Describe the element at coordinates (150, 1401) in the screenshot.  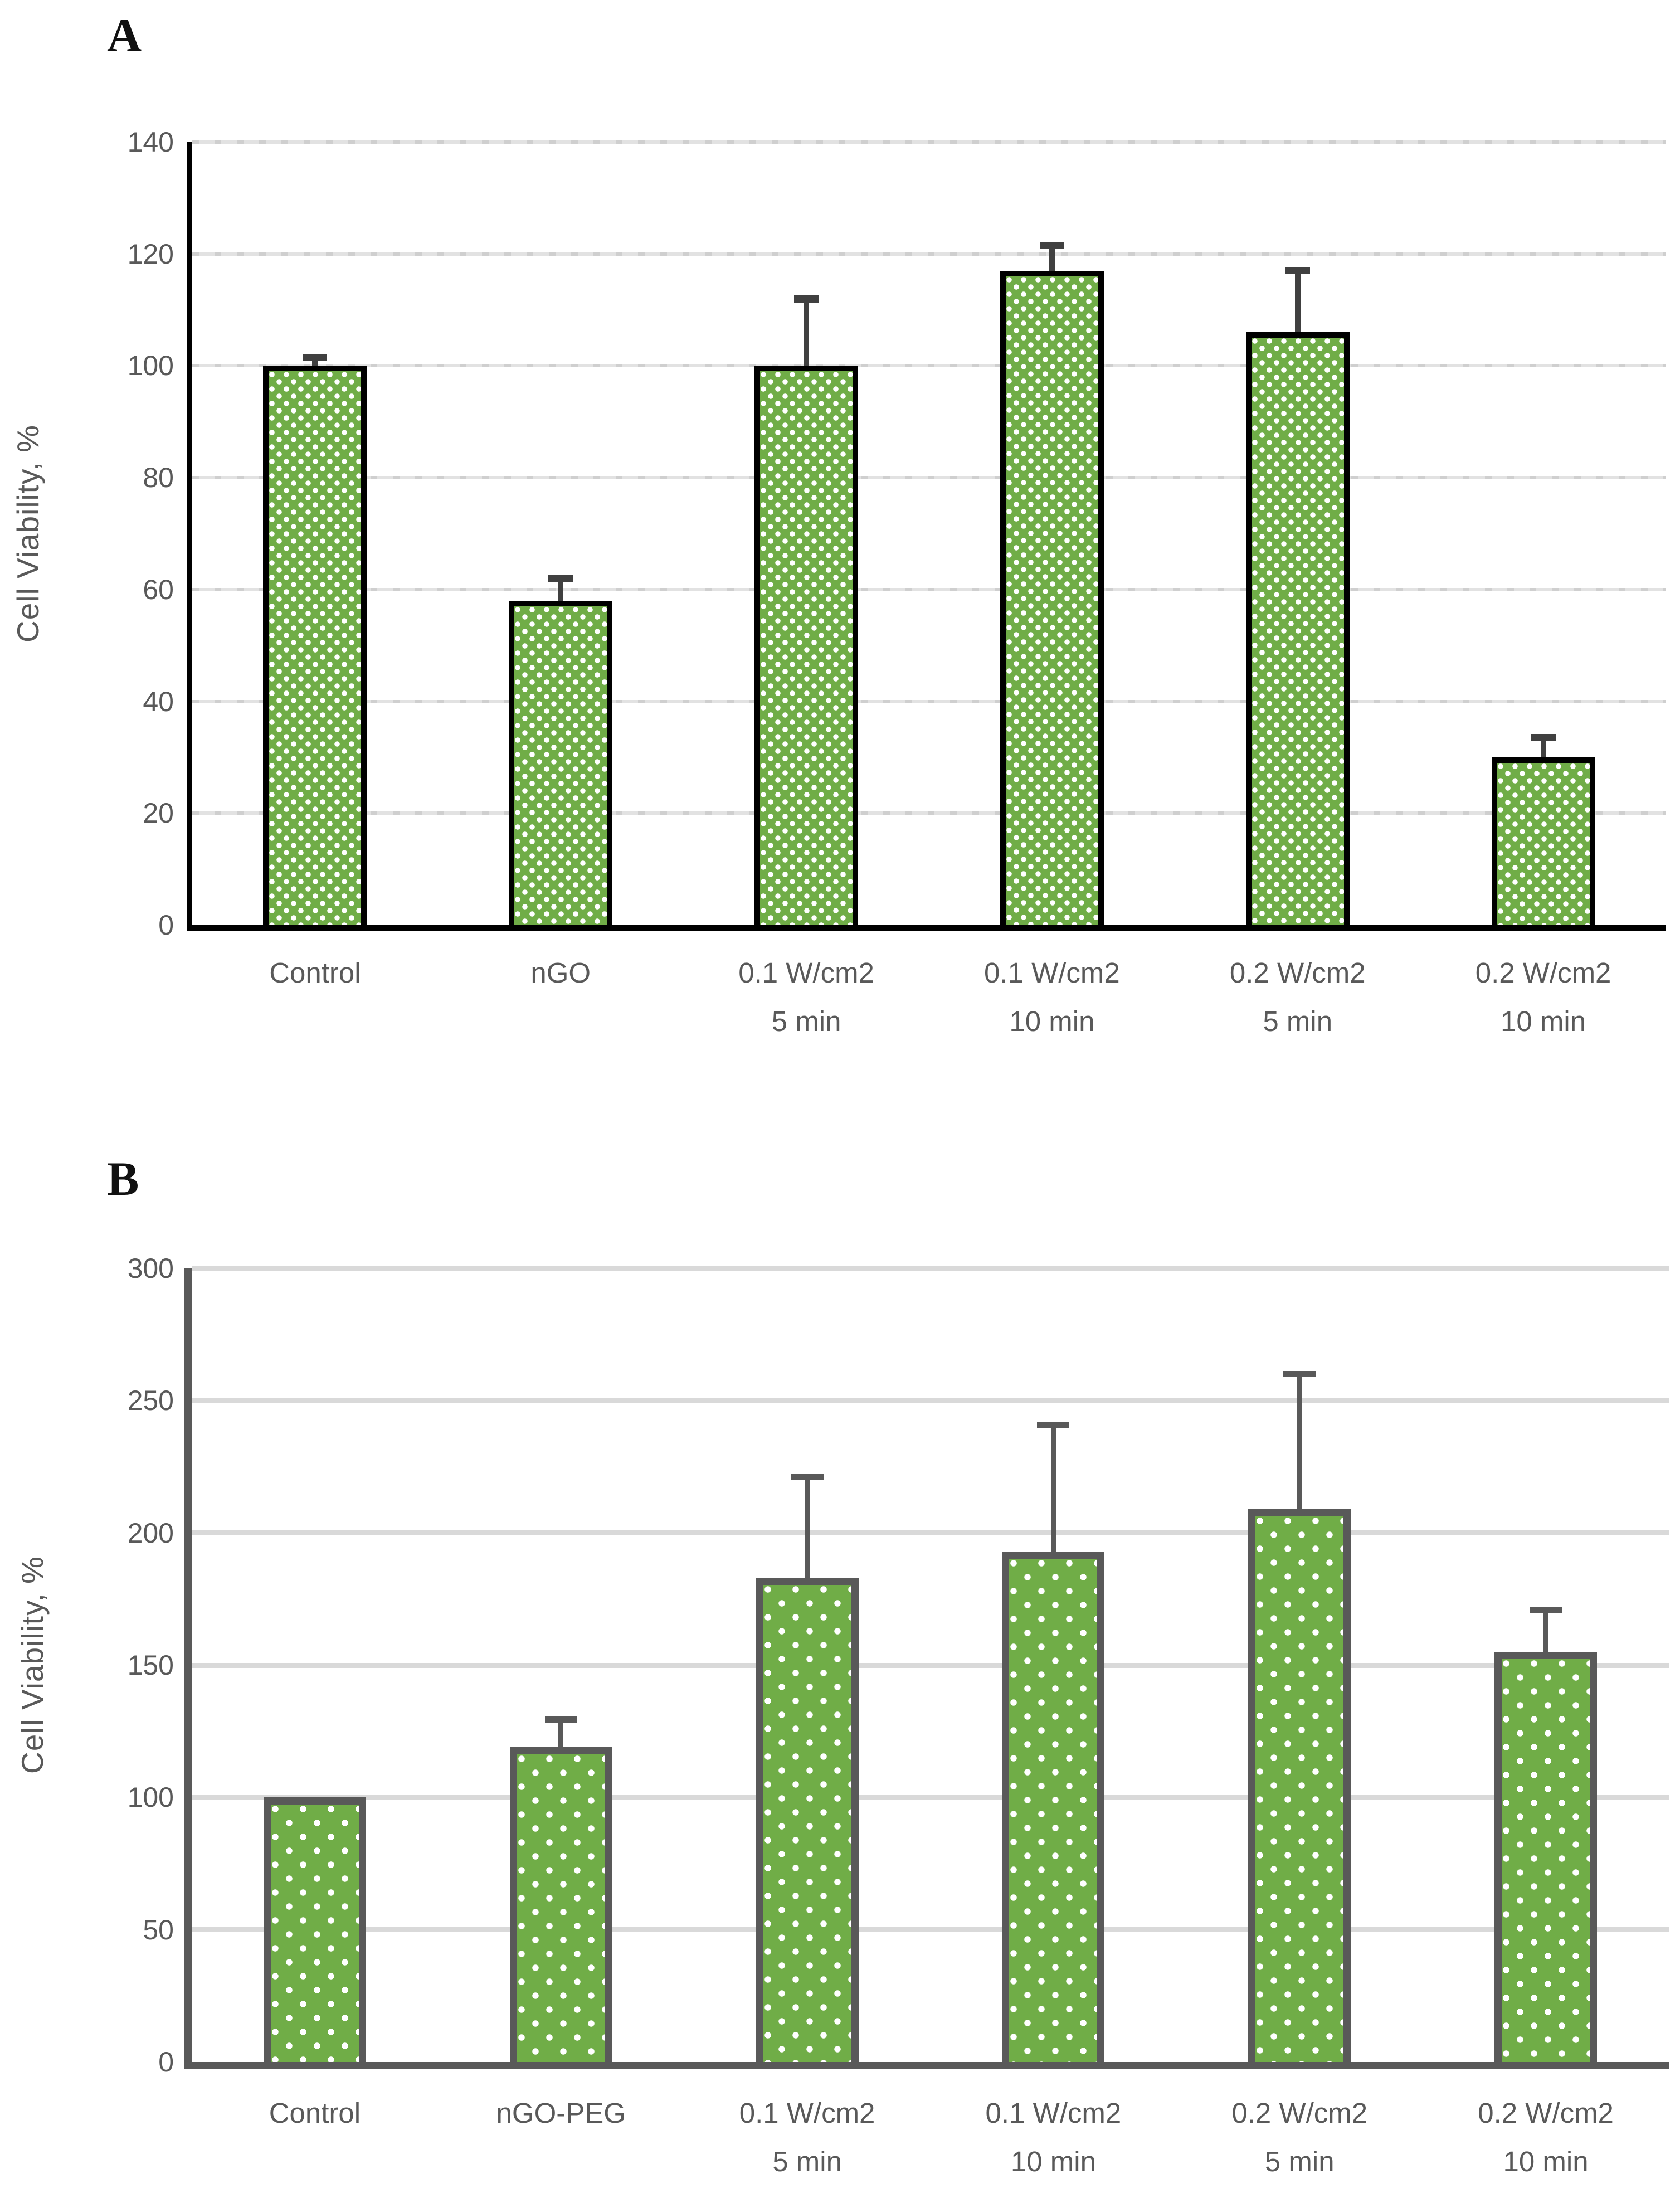
I see `y-tick-label: 250` at that location.